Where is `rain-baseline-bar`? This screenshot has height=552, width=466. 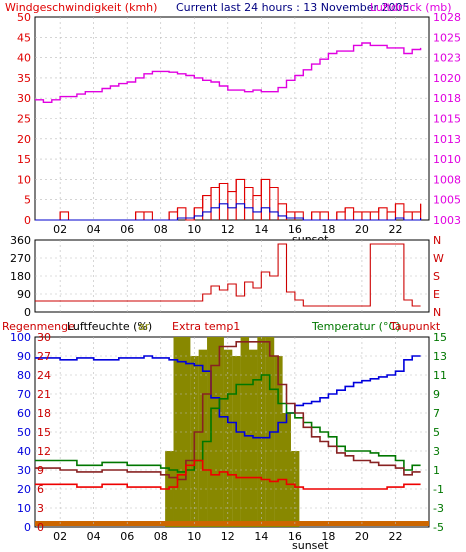 rain-baseline-bar is located at coordinates (232, 523).